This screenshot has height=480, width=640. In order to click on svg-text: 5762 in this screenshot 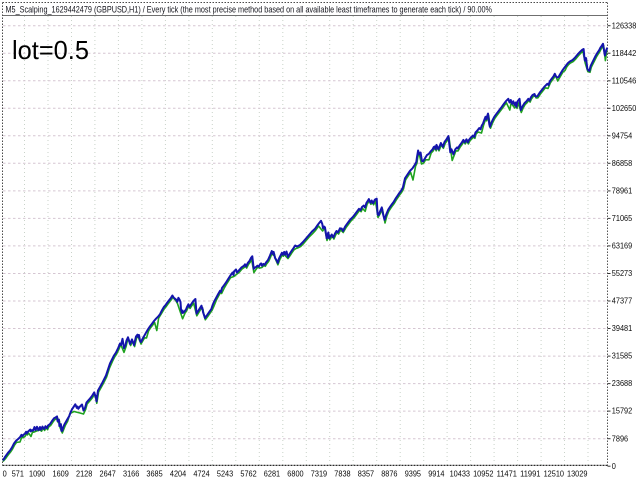, I will do `click(248, 474)`.